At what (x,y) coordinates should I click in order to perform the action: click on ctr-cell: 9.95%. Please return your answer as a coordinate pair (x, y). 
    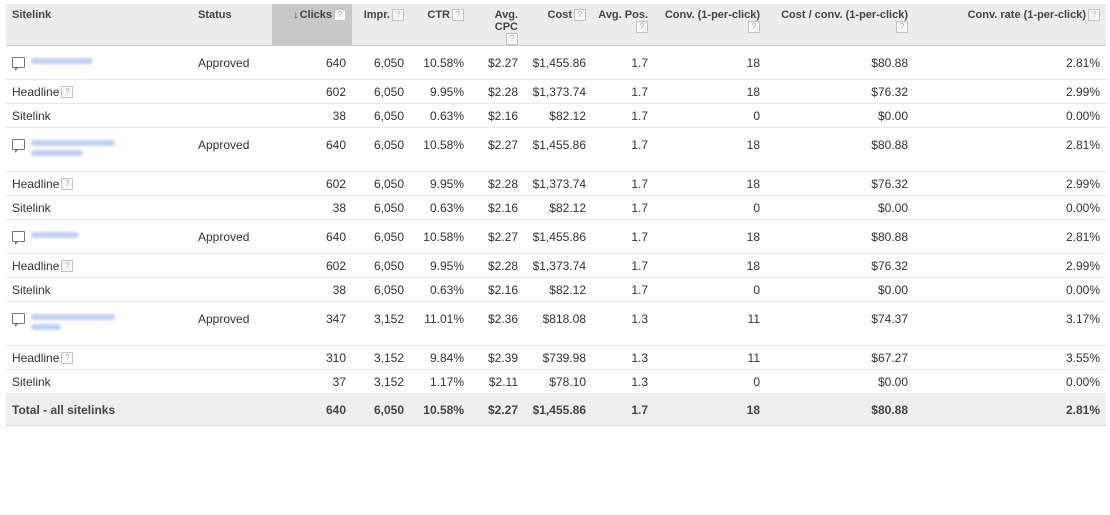
    Looking at the image, I should click on (440, 92).